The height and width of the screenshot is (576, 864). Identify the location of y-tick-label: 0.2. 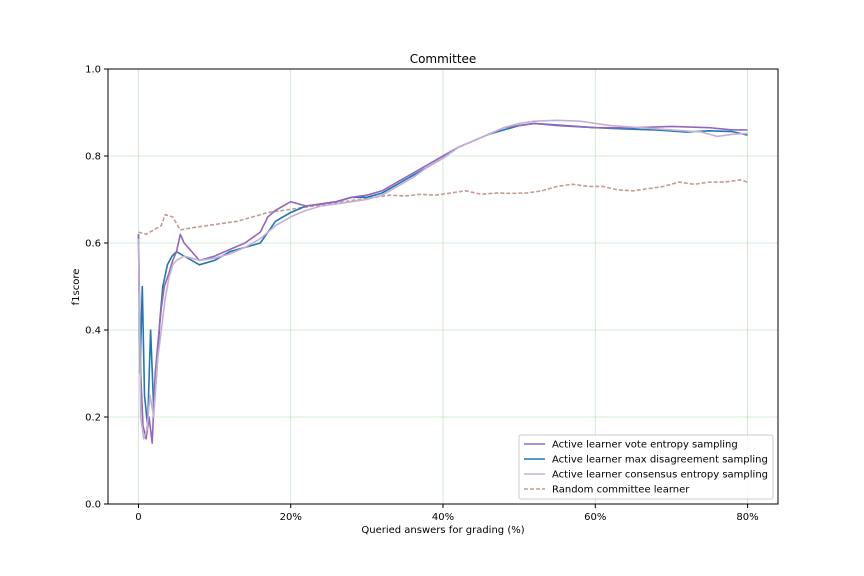
(93, 418).